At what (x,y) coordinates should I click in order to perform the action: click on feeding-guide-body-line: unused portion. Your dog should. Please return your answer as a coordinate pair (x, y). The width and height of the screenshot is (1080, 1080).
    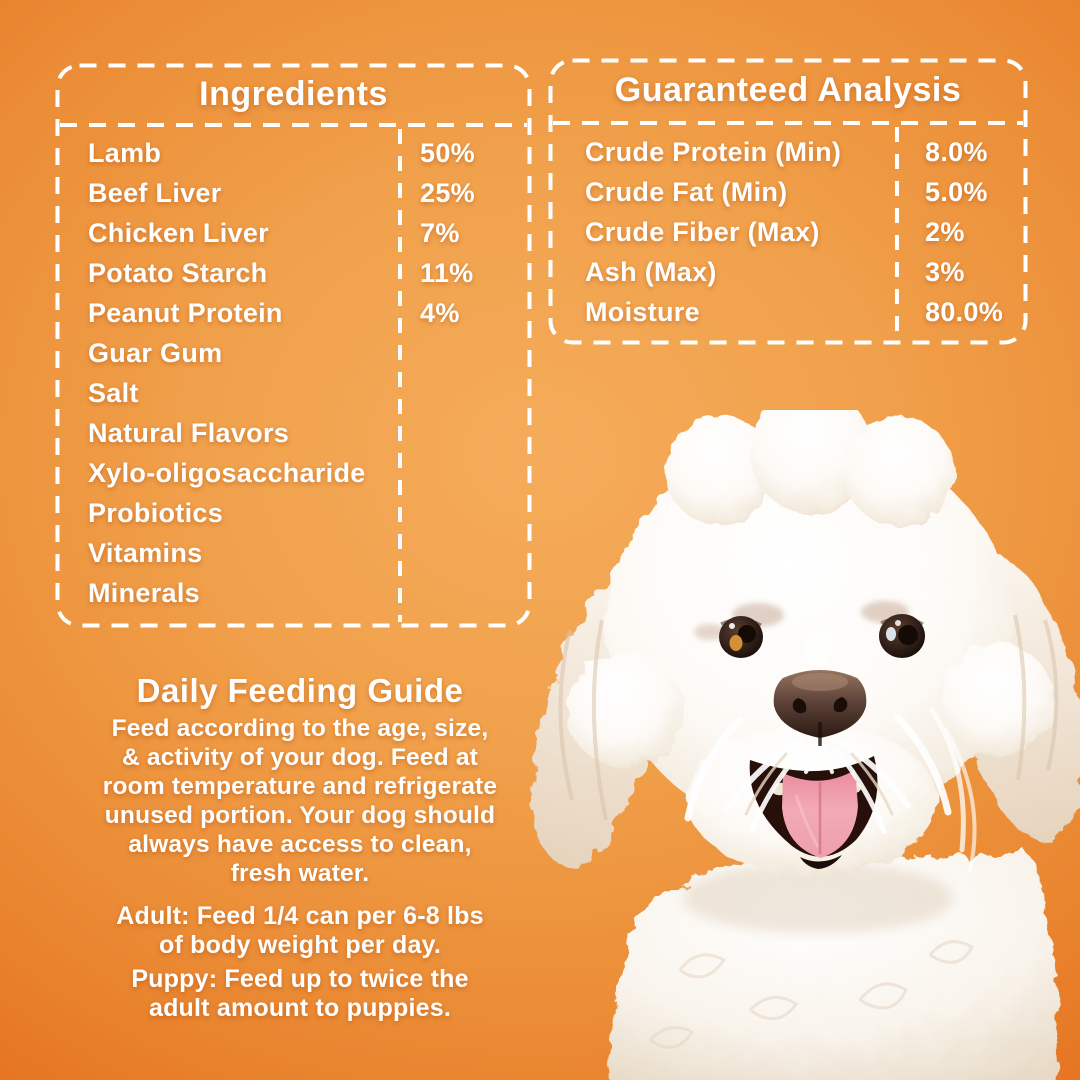
    Looking at the image, I should click on (300, 815).